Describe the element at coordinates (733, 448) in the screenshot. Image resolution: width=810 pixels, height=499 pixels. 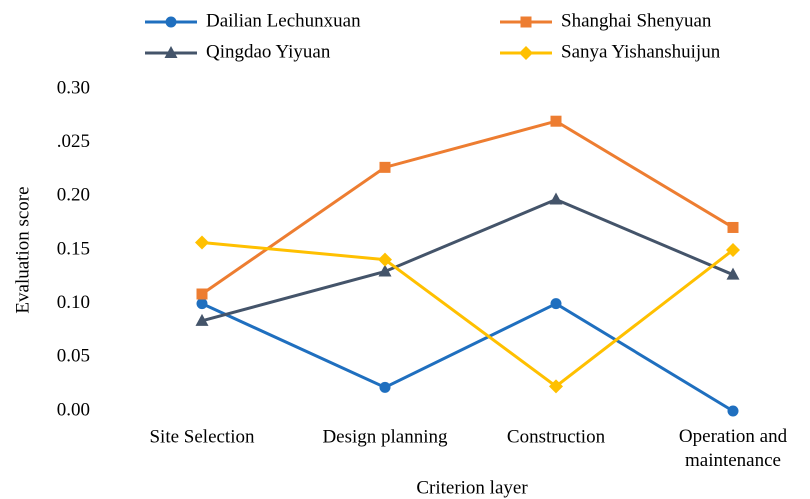
I see `x-tick-label: Operation and maintenance` at that location.